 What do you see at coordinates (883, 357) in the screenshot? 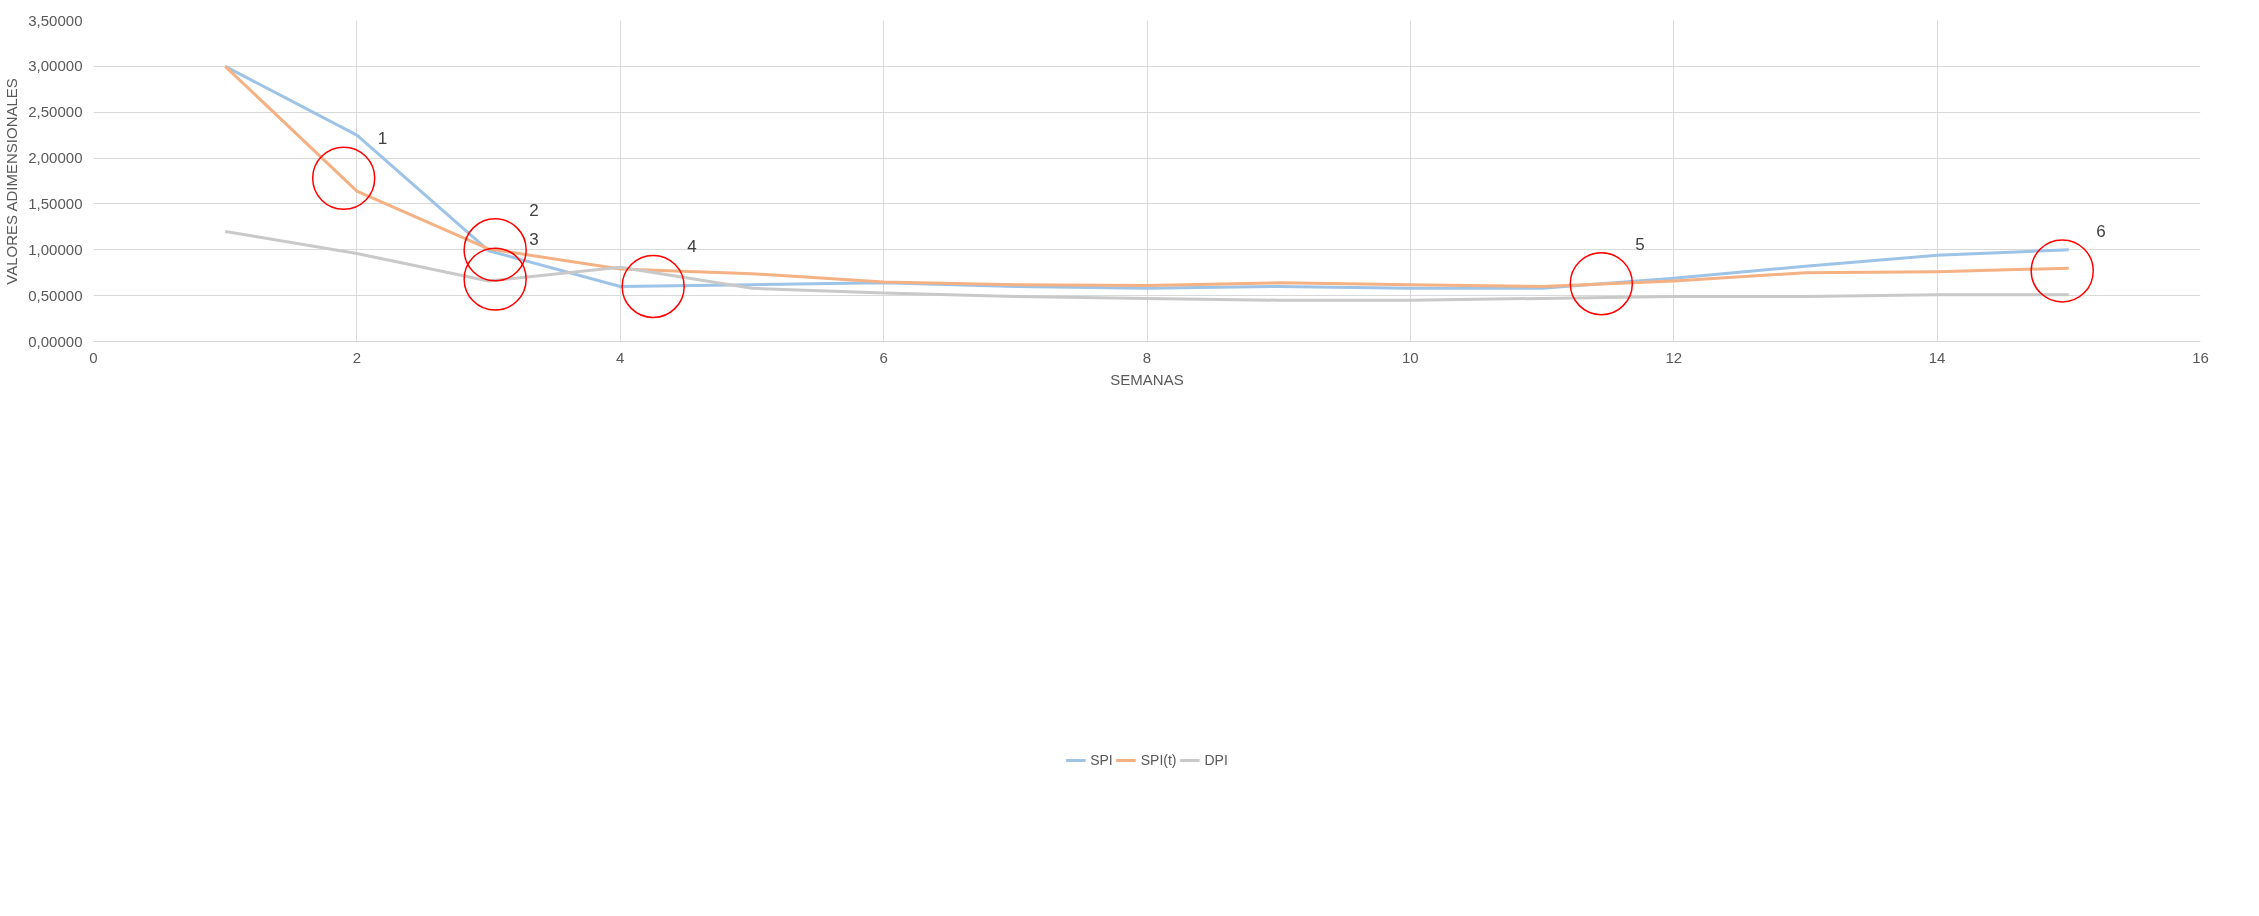
I see `x-tick-label: 6` at bounding box center [883, 357].